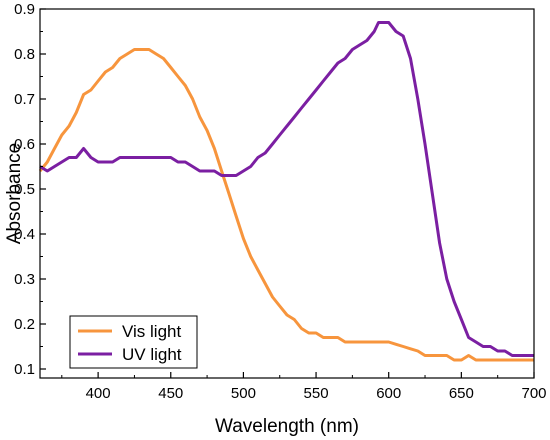  What do you see at coordinates (170, 393) in the screenshot?
I see `x-tick-label: 450` at bounding box center [170, 393].